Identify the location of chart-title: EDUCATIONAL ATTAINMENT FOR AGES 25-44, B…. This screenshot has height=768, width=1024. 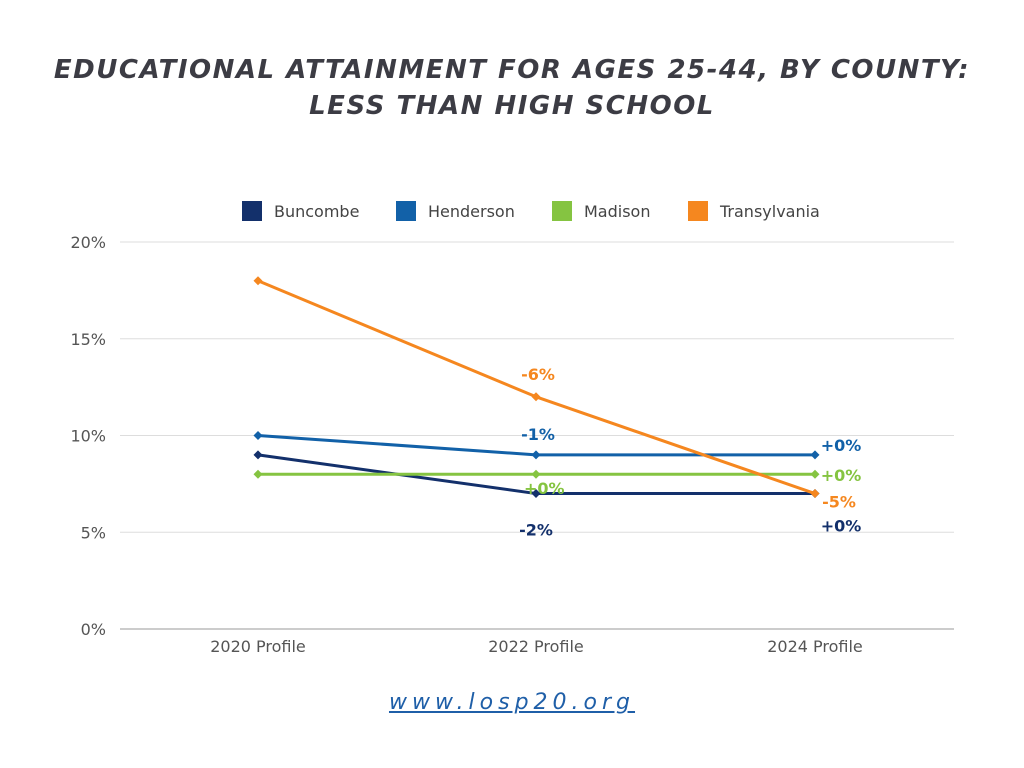
(512, 88).